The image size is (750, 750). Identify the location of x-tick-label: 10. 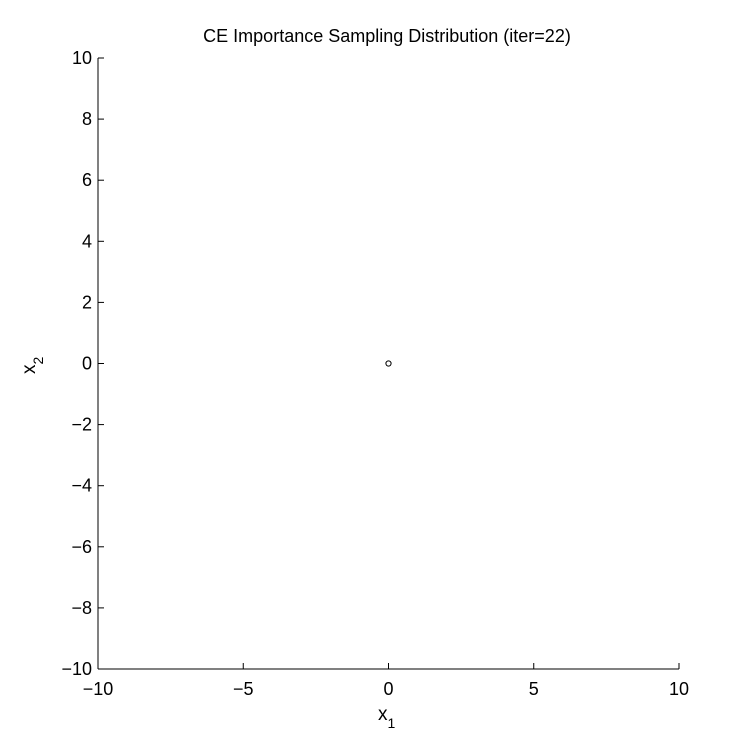
(679, 689).